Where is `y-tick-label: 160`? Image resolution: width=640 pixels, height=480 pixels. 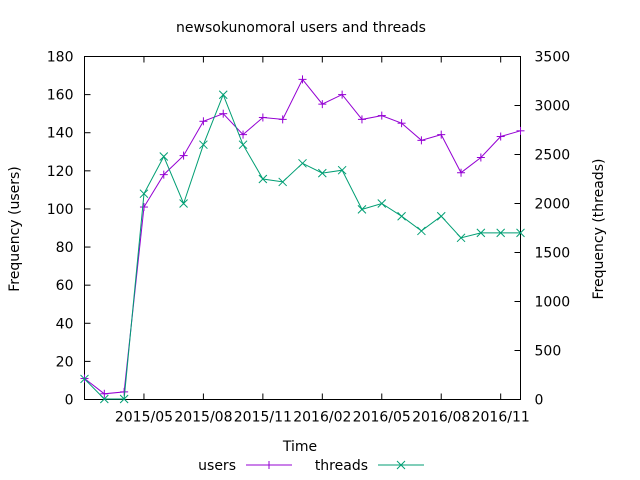
y-tick-label: 160 is located at coordinates (60, 96).